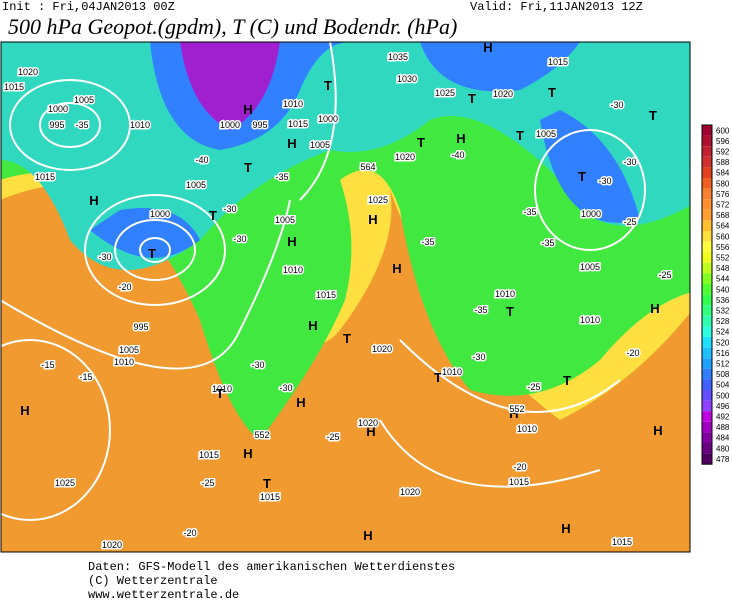 Image resolution: width=732 pixels, height=600 pixels. Describe the element at coordinates (723, 162) in the screenshot. I see `colorbar-label: 588` at that location.